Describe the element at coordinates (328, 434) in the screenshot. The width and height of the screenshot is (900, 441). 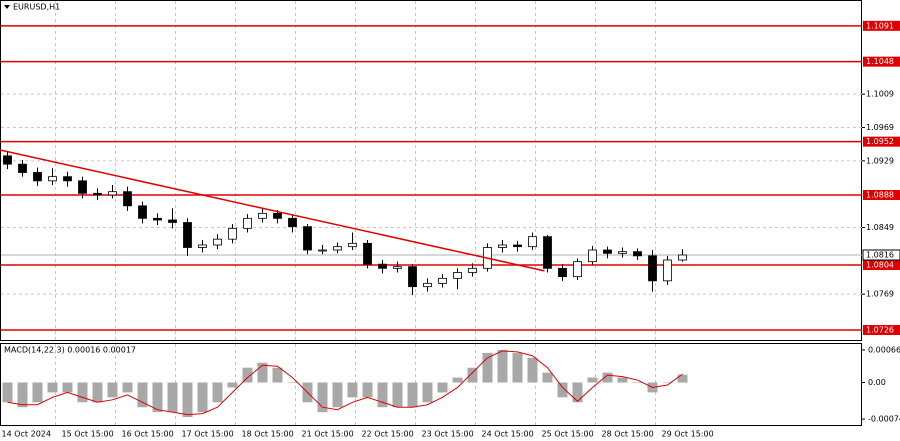
I see `x-tick-label: 21 Oct 15:00` at that location.